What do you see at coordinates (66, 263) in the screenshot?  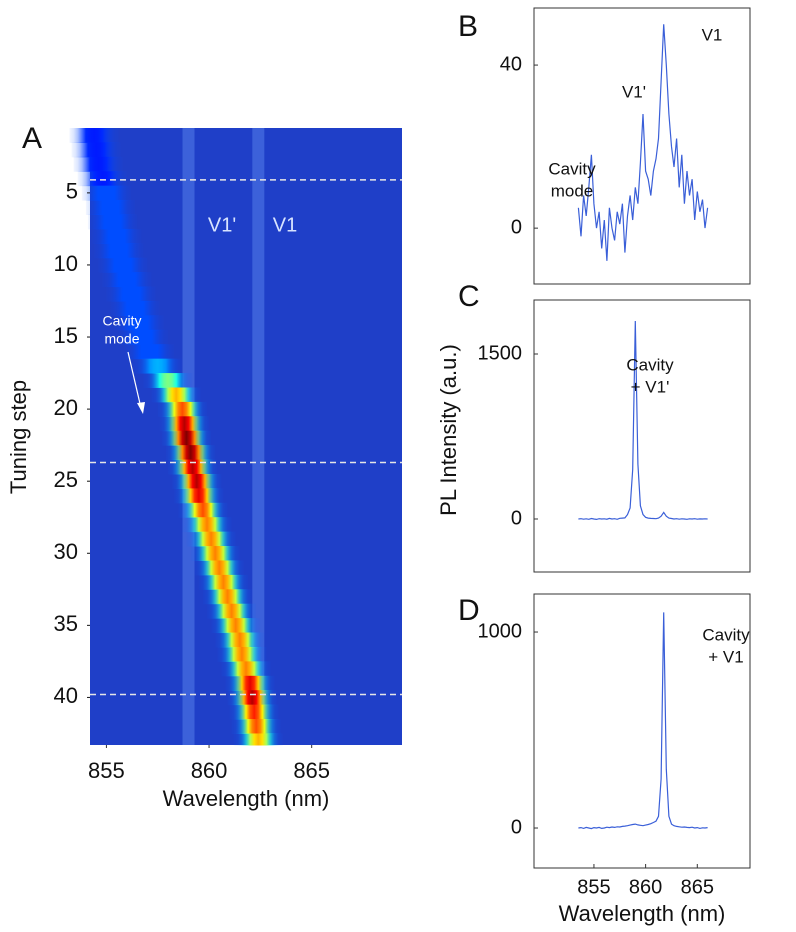 I see `y-tick-label: 10` at bounding box center [66, 263].